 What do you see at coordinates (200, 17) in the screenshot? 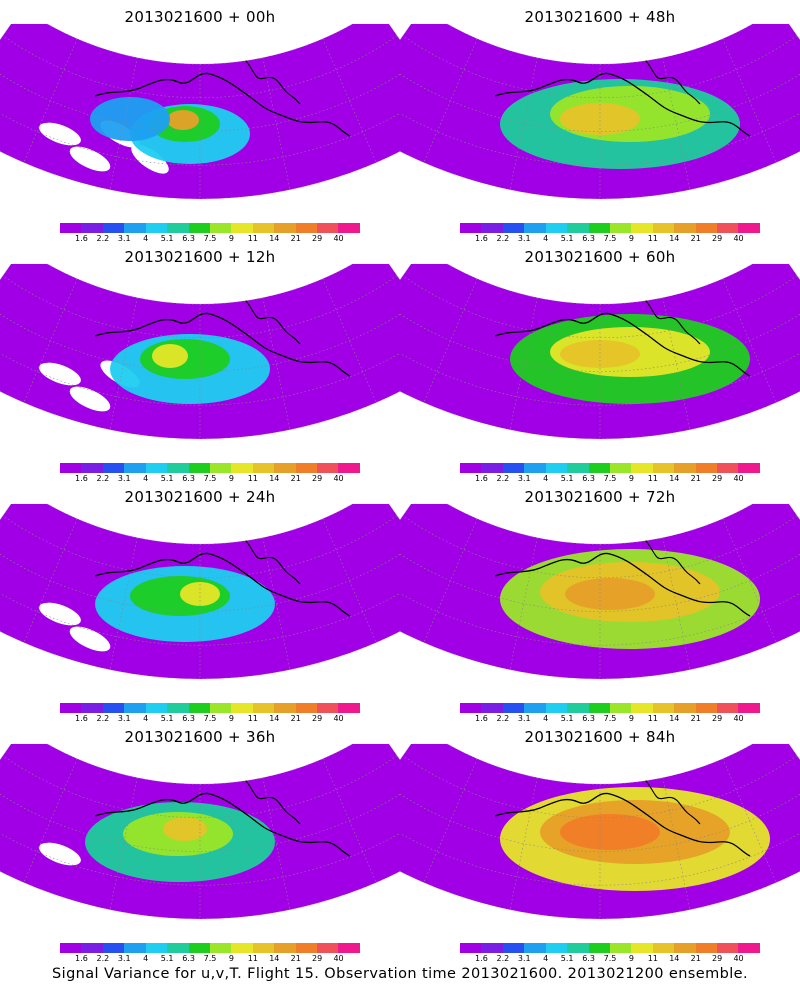
I see `panel-title: 2013021600 + 00h` at bounding box center [200, 17].